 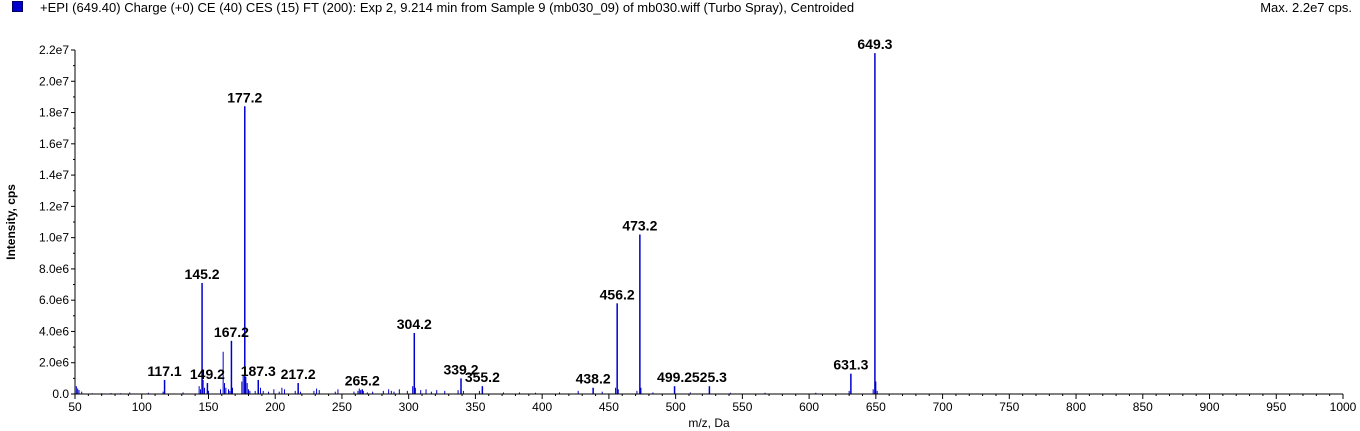 What do you see at coordinates (54, 175) in the screenshot?
I see `y-tick-label: 1.4e7` at bounding box center [54, 175].